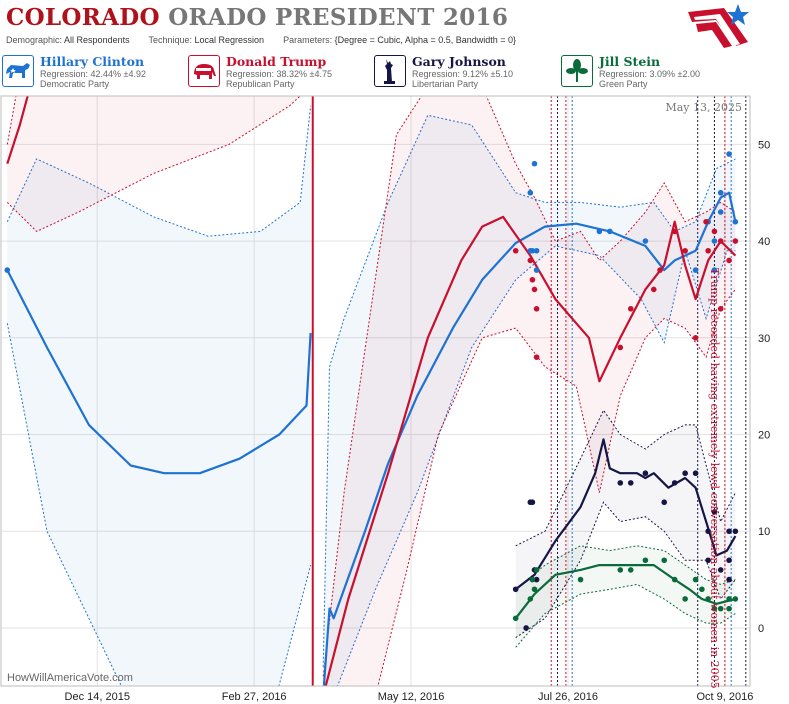 The width and height of the screenshot is (789, 704). I want to click on demographic-value: All Respondents, so click(97, 40).